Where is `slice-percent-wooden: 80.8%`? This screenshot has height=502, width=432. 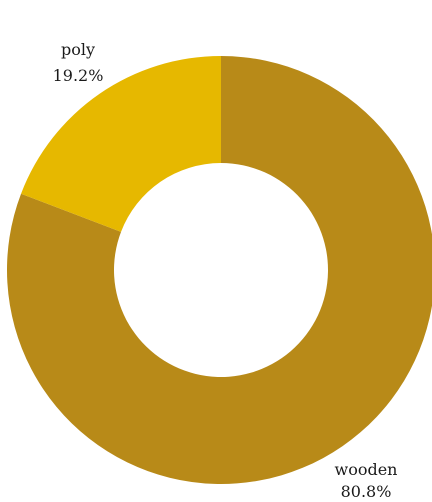 slice-percent-wooden: 80.8% is located at coordinates (366, 491).